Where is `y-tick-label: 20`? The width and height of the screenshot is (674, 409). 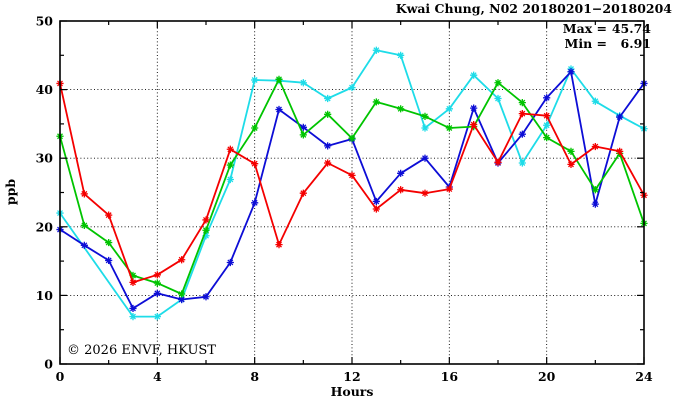 y-tick-label: 20 is located at coordinates (45, 226).